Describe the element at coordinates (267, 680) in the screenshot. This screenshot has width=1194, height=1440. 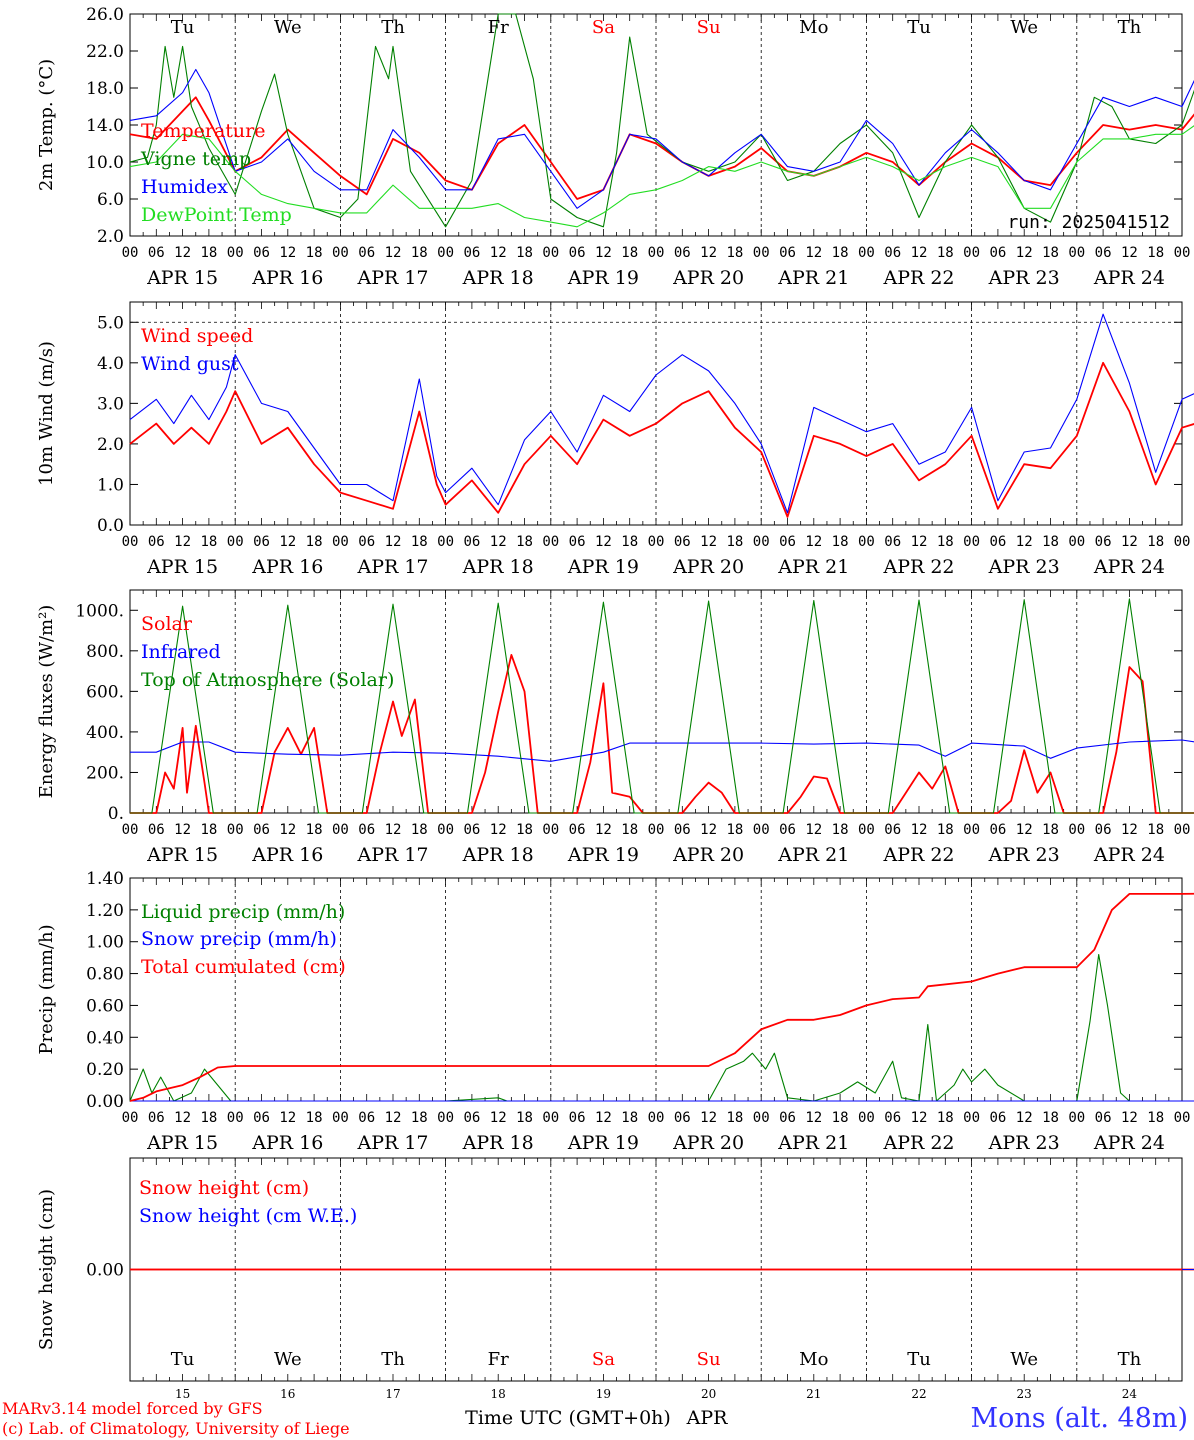
I see `legend-entry: Top of Atmosphere (Solar)` at that location.